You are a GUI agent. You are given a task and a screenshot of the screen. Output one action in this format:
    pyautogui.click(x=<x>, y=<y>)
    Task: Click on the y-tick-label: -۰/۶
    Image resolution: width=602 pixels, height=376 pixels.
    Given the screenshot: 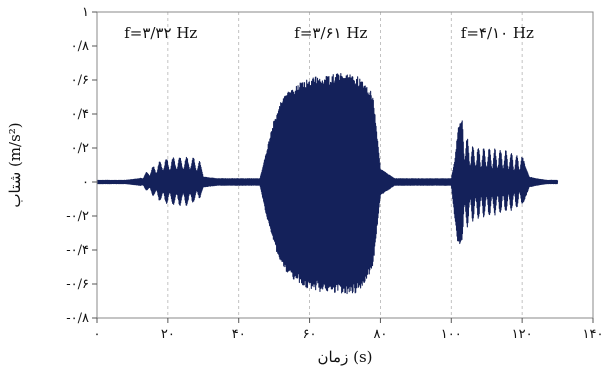 What is the action you would take?
    pyautogui.click(x=77, y=284)
    